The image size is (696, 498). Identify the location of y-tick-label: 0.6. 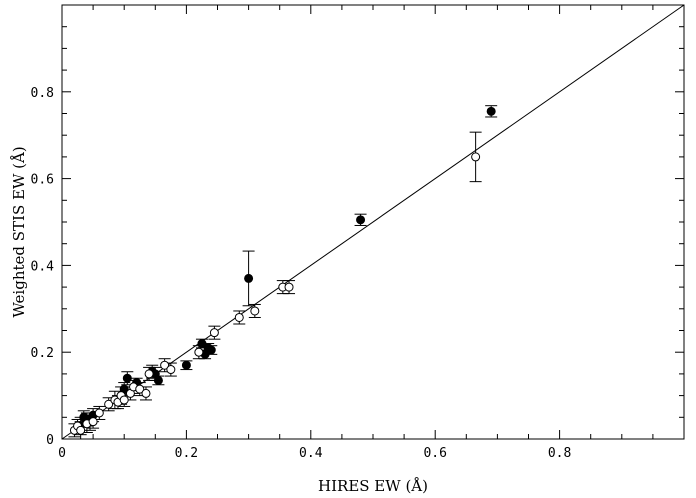
(42, 180).